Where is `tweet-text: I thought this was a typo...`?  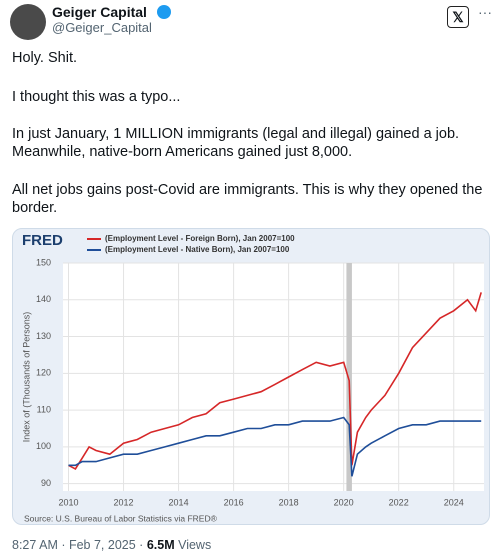 tweet-text: I thought this was a typo... is located at coordinates (96, 97).